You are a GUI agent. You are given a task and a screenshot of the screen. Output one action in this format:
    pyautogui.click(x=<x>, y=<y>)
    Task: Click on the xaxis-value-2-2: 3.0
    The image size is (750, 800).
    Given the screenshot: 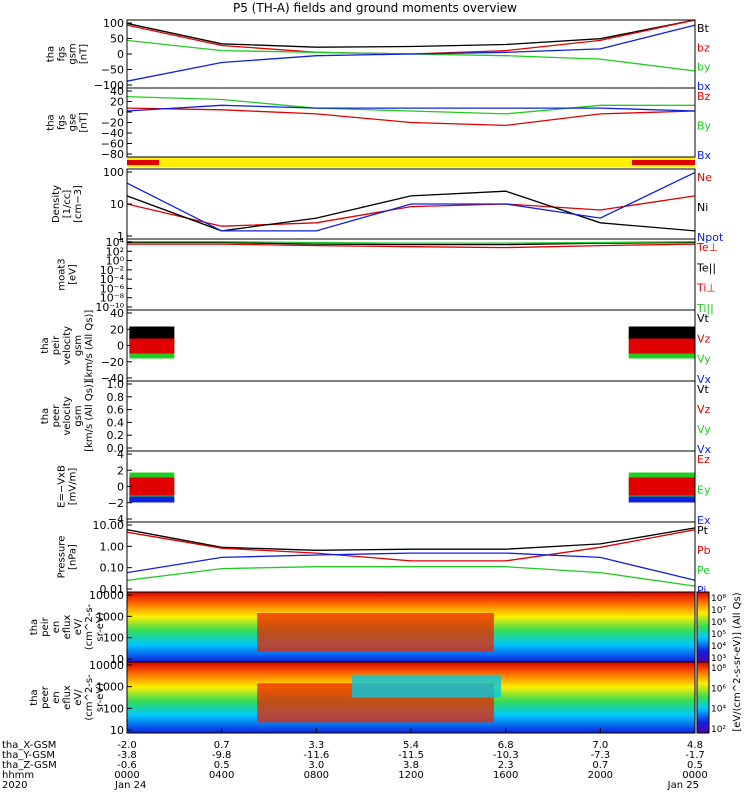 What is the action you would take?
    pyautogui.click(x=316, y=765)
    